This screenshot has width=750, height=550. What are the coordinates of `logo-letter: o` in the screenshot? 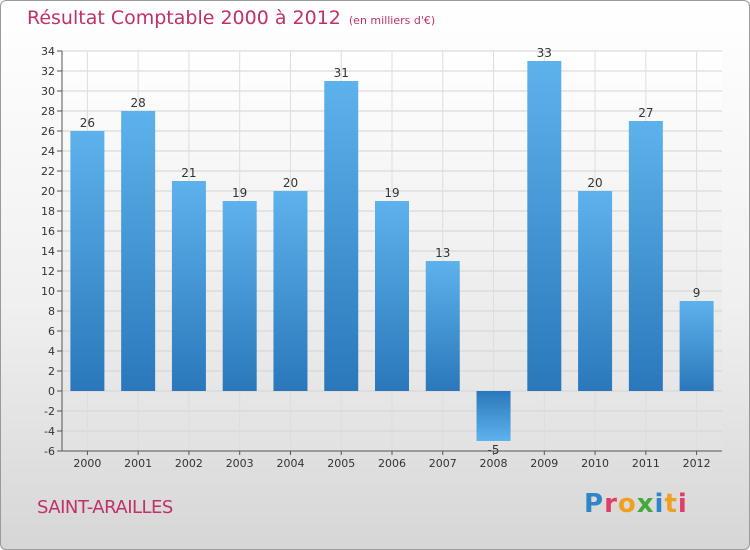 It's located at (627, 504).